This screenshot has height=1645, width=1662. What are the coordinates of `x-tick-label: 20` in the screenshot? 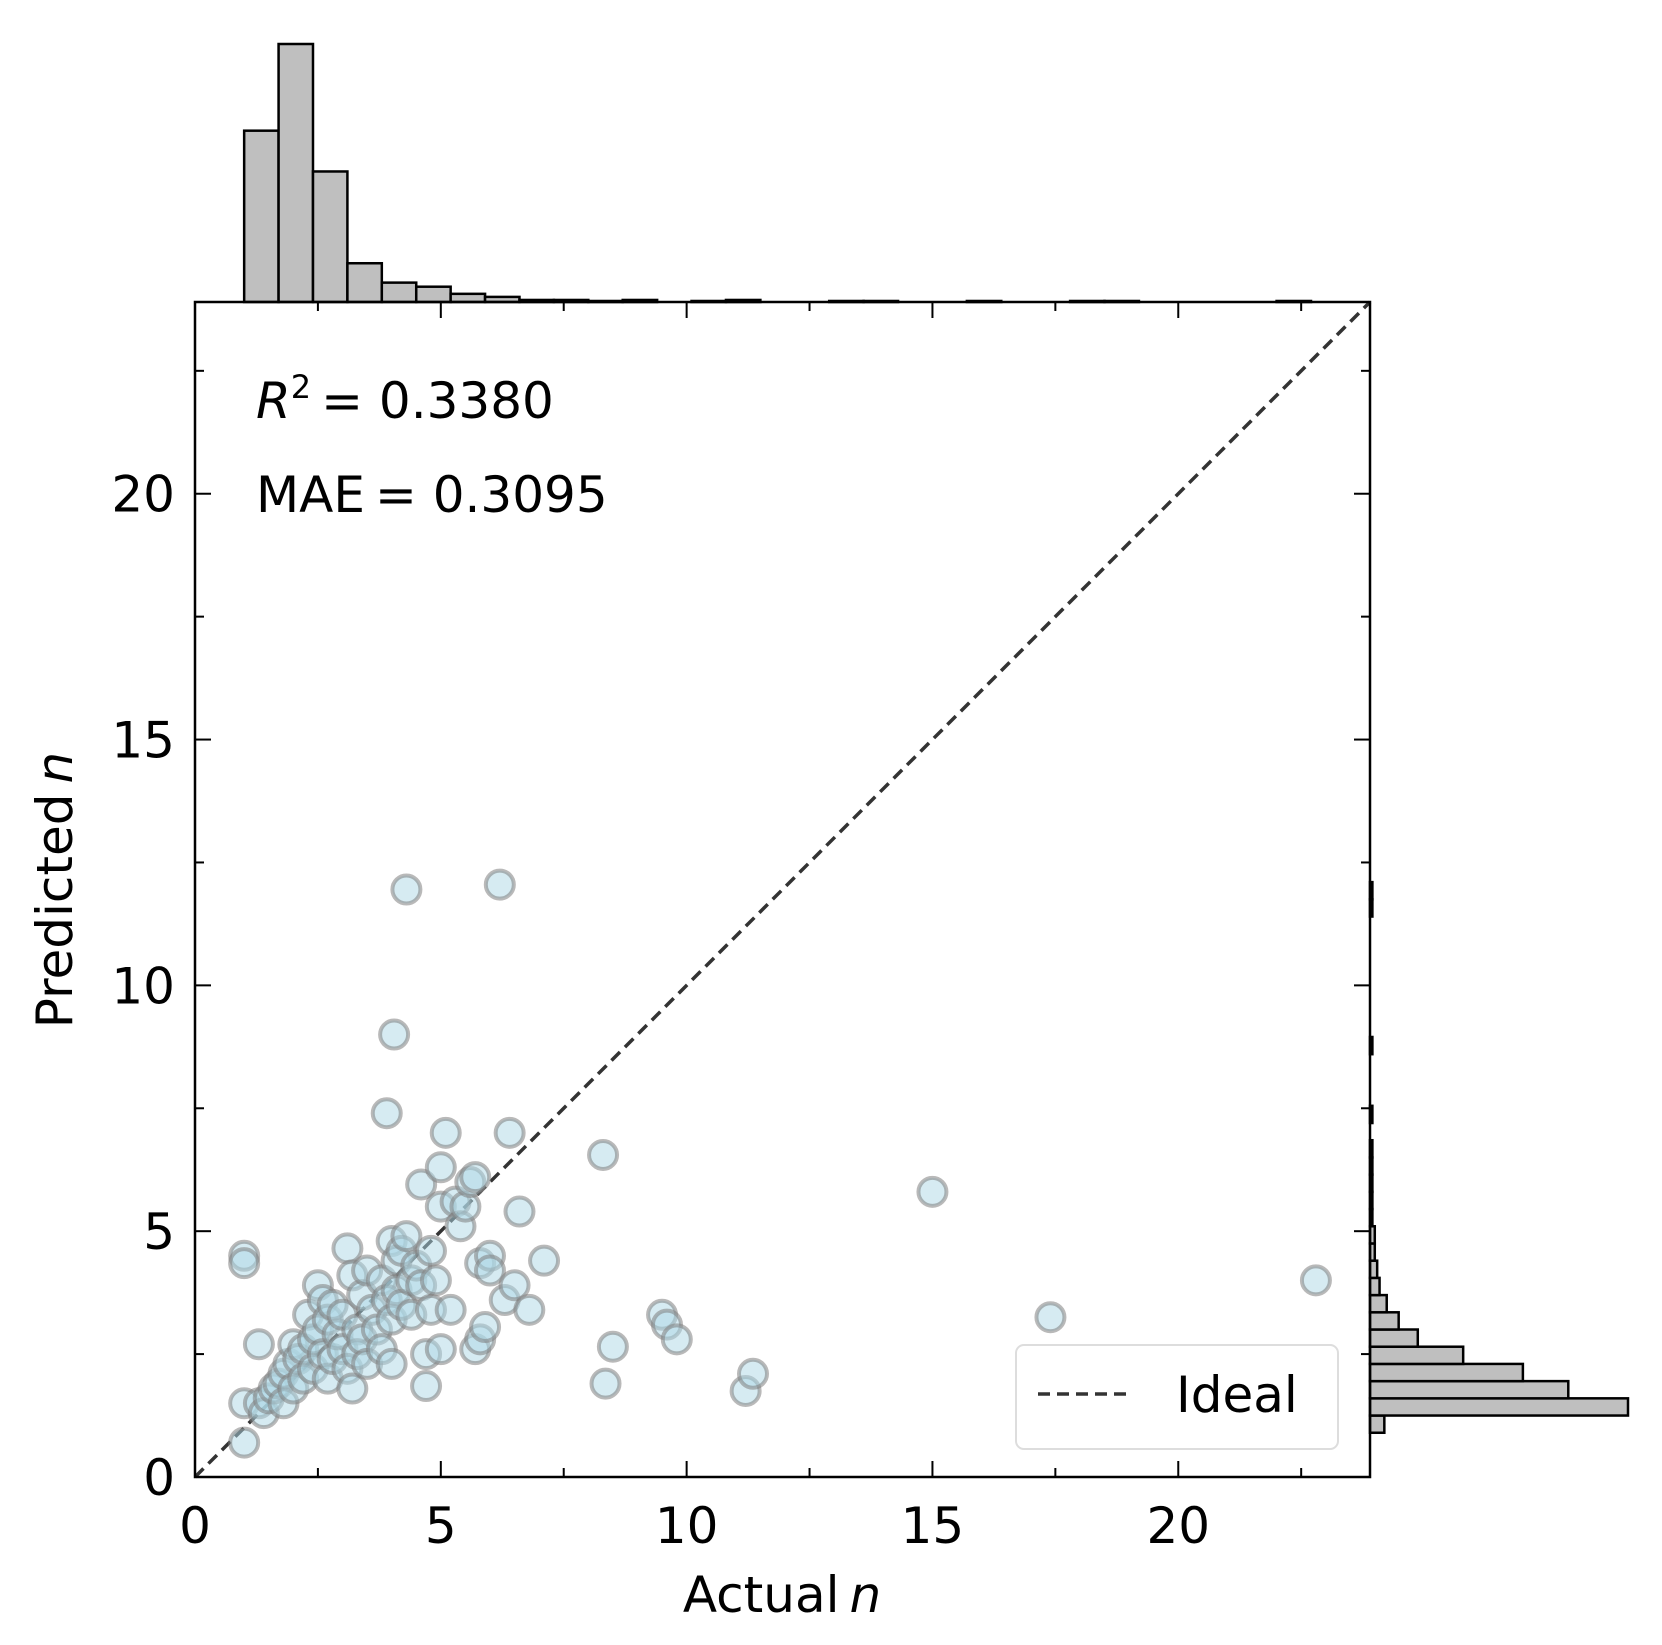 It's located at (1178, 1526).